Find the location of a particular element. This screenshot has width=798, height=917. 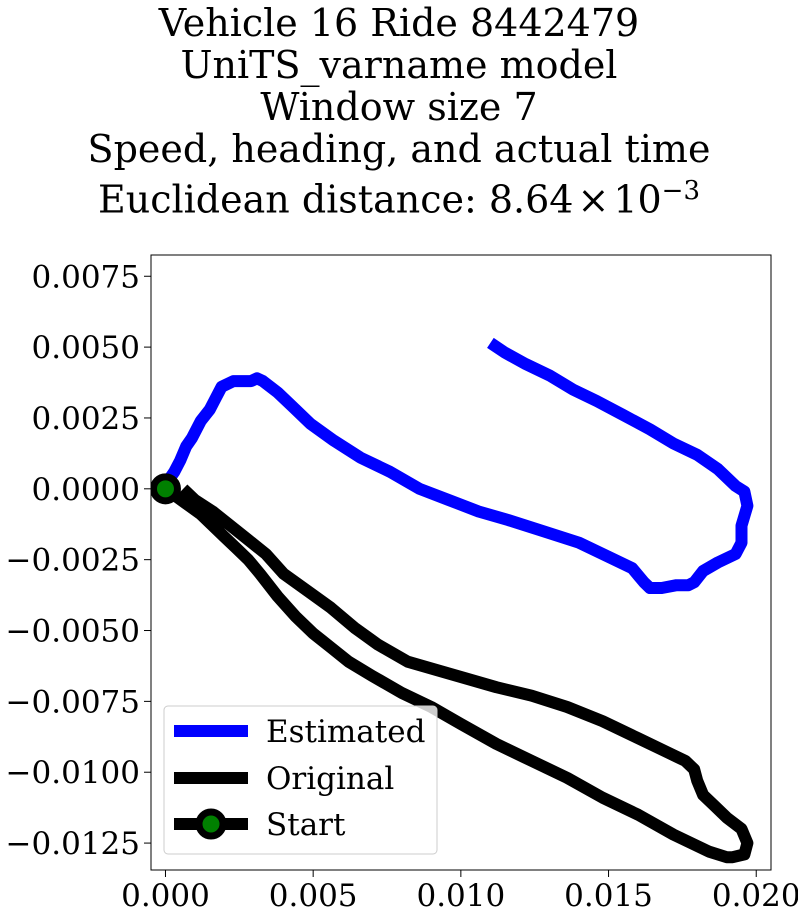

y-tick-label: −0.0050 is located at coordinates (73, 632).